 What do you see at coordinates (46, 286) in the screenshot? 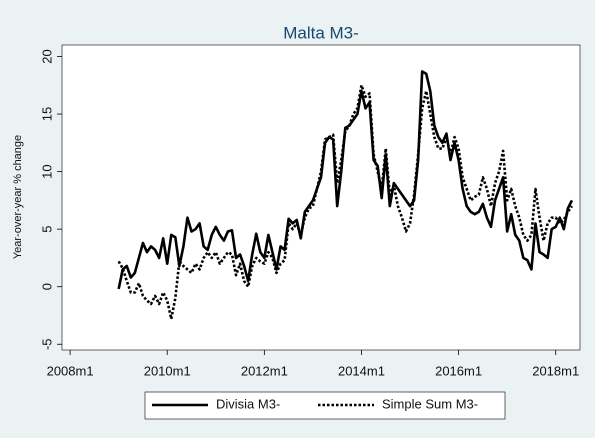
I see `y-tick-label: 0` at bounding box center [46, 286].